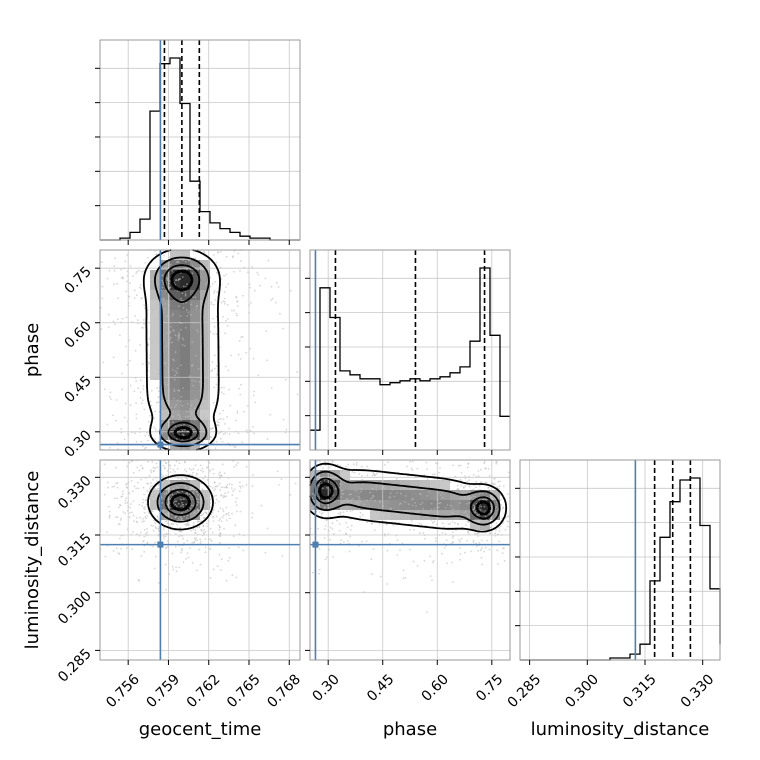 The width and height of the screenshot is (760, 760). I want to click on x-tick-label: 0.300, so click(582, 691).